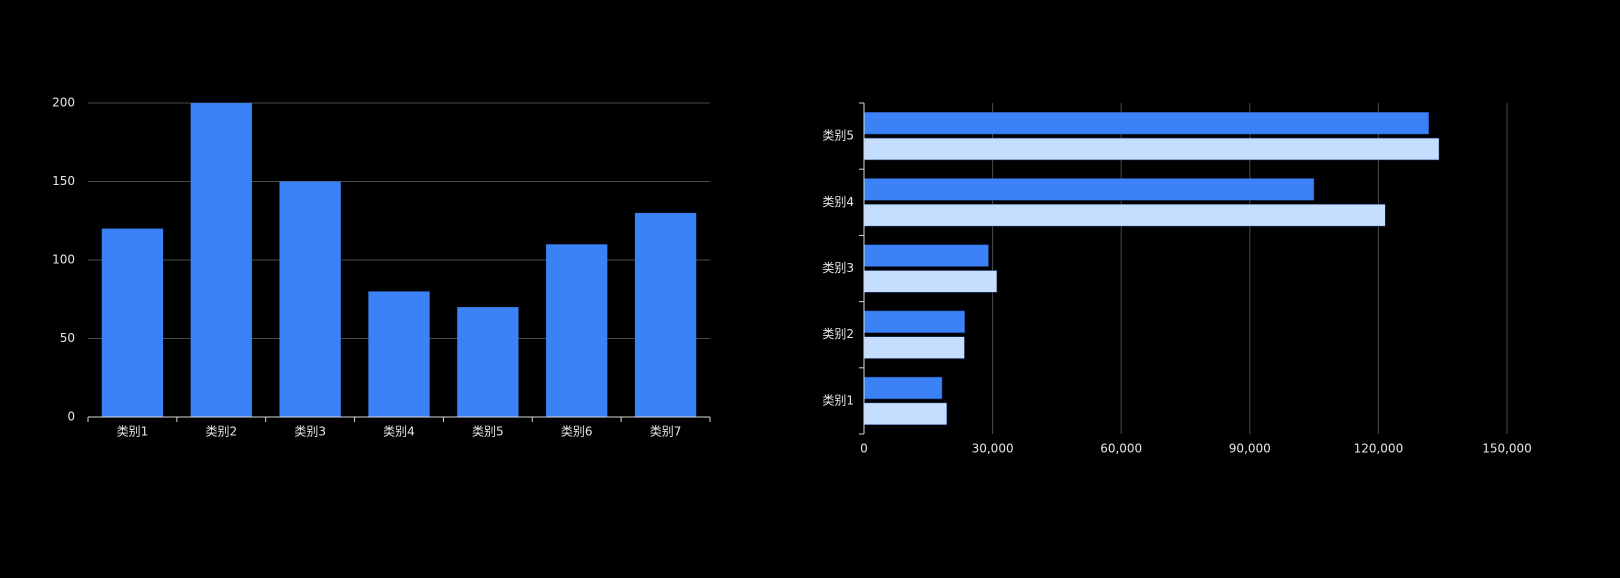 The image size is (1620, 578). What do you see at coordinates (63, 181) in the screenshot?
I see `left-y-tick-label: 150` at bounding box center [63, 181].